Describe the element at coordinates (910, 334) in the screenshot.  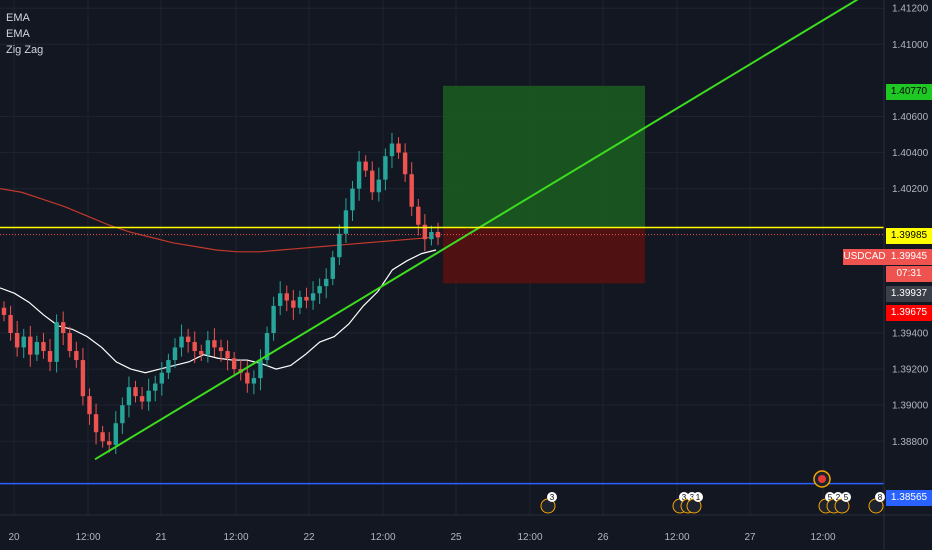
I see `price-tick: 1.39400` at that location.